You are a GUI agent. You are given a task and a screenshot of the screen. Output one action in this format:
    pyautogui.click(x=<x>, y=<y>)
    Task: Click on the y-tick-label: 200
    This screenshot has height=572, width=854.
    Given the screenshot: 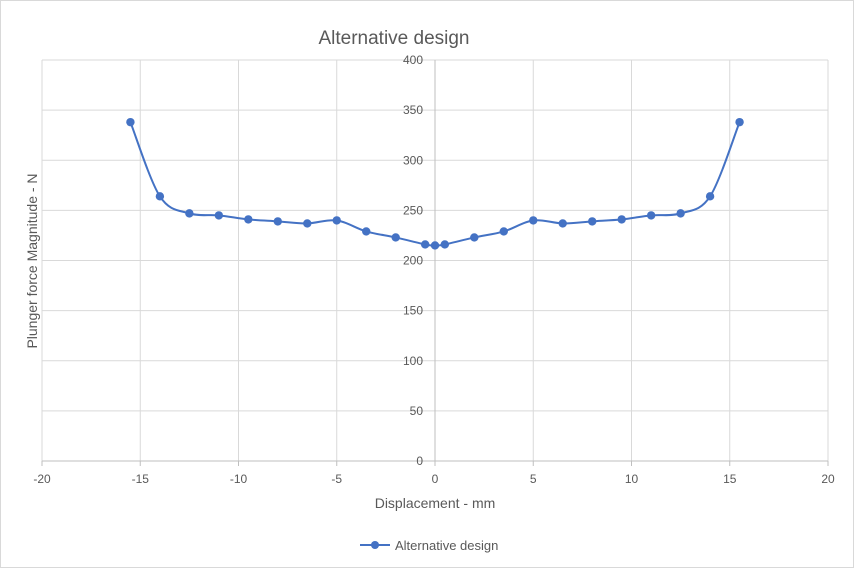 What is the action you would take?
    pyautogui.click(x=413, y=261)
    